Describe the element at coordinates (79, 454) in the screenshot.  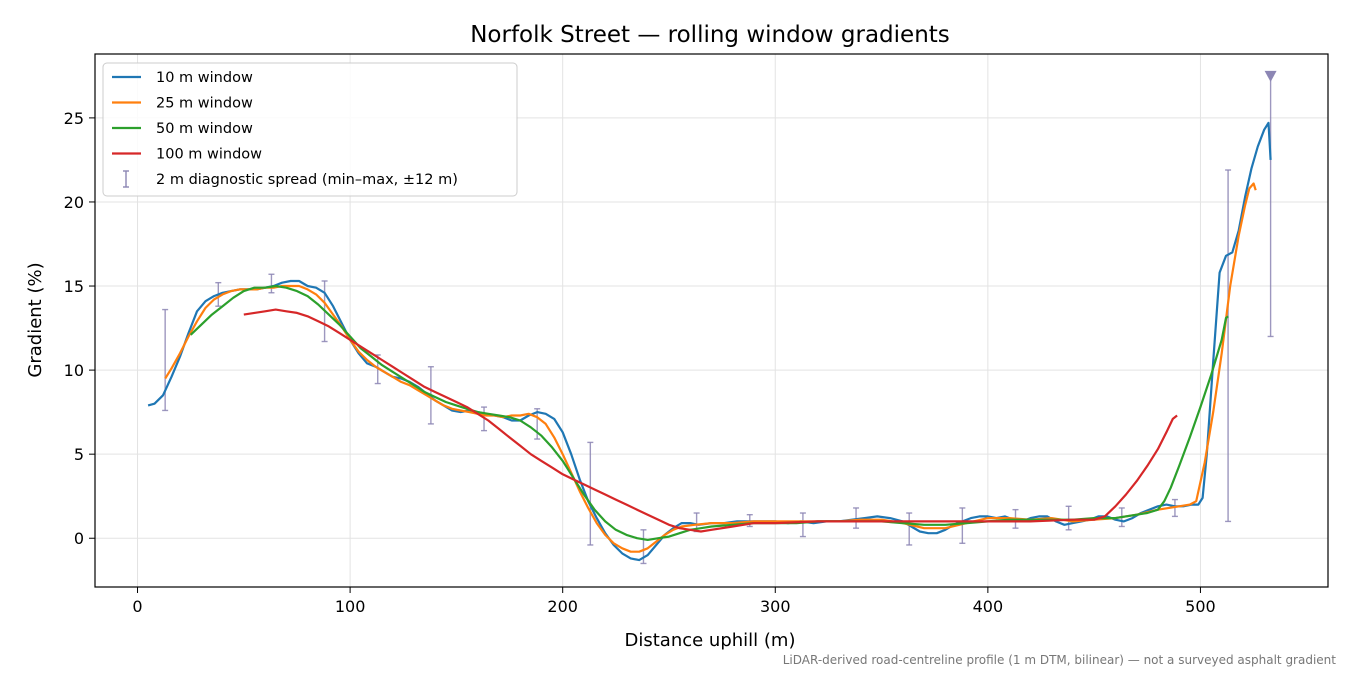
I see `y-tick-label: 5` at that location.